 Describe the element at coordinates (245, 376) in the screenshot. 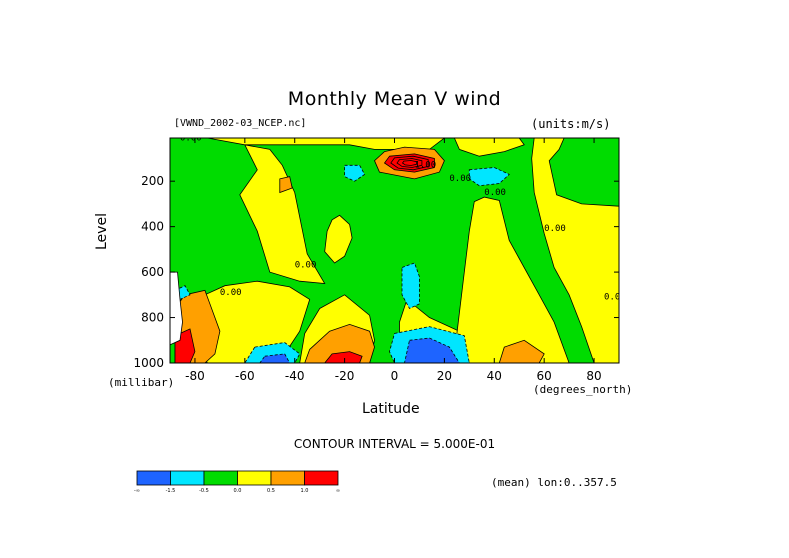

I see `x-tick-label: -60` at that location.